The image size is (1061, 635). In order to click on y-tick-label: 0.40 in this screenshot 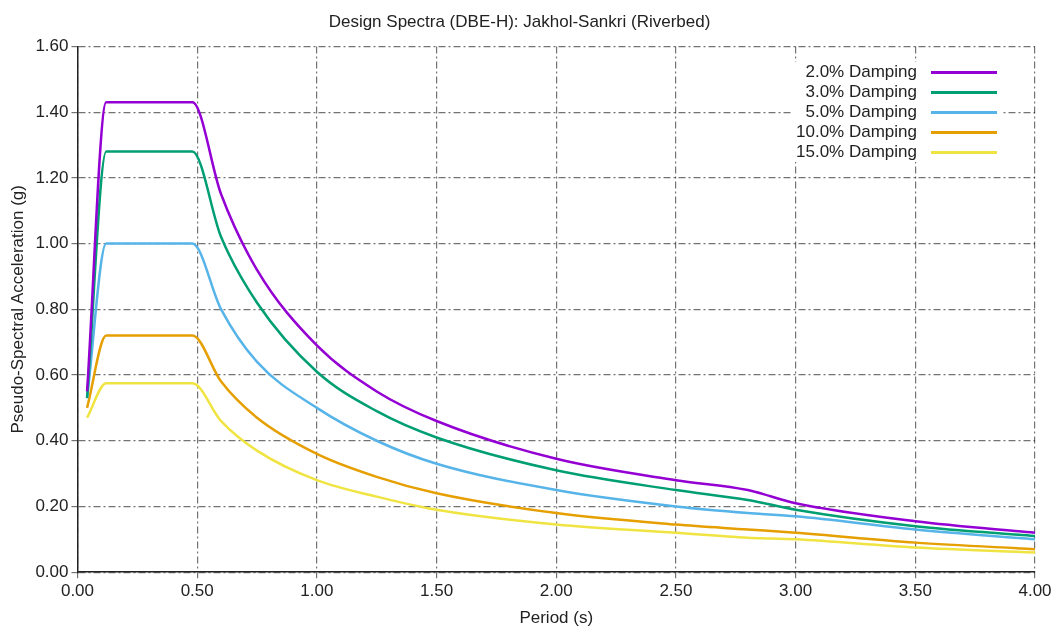, I will do `click(52, 440)`.